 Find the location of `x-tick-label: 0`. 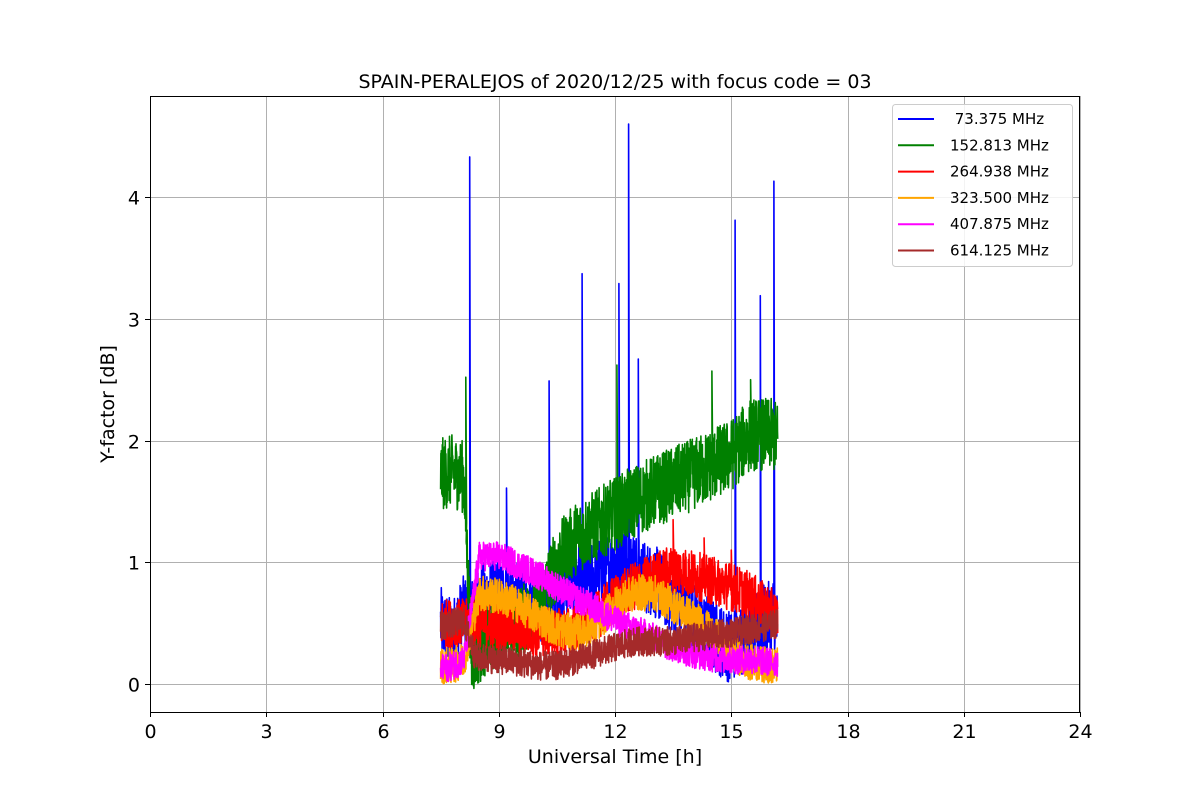

x-tick-label: 0 is located at coordinates (150, 732).